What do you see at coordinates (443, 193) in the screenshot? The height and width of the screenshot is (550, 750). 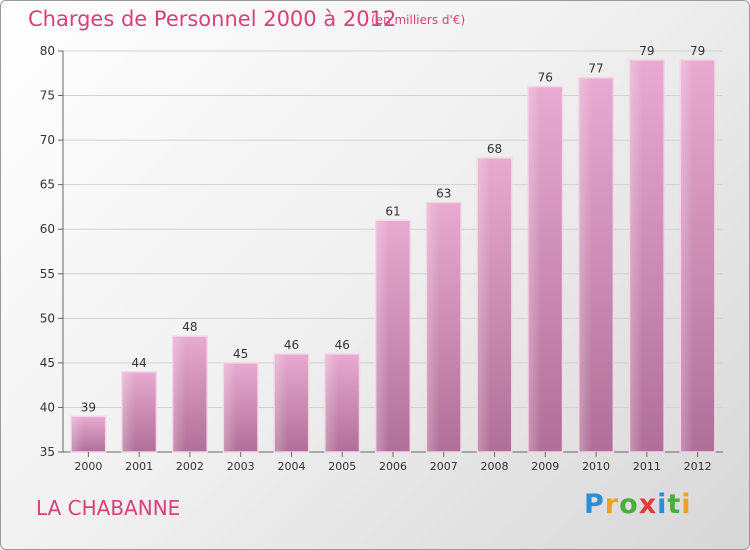 I see `data-label: 63` at bounding box center [443, 193].